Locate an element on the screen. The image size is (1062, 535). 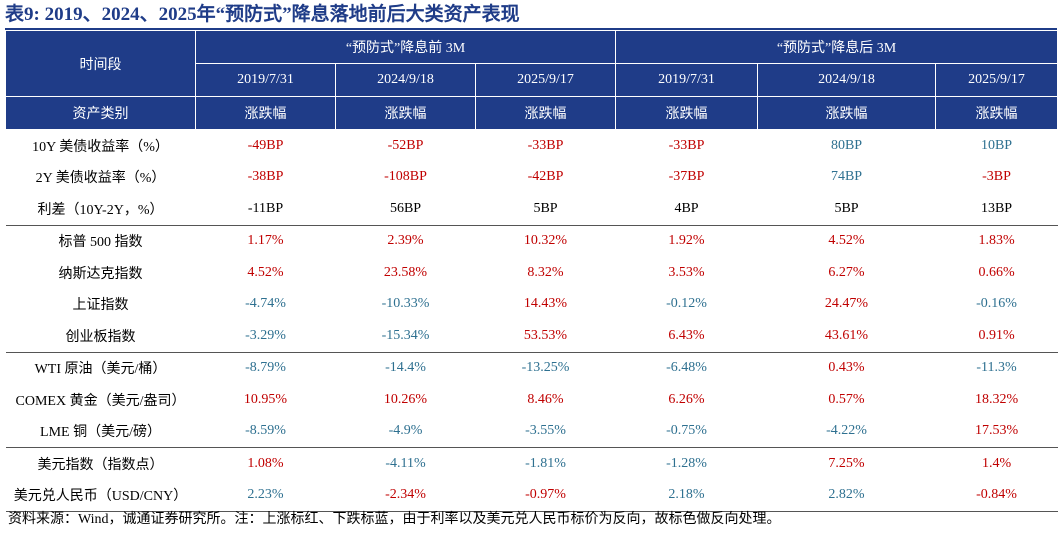
value-cell: 1.4% is located at coordinates (996, 463).